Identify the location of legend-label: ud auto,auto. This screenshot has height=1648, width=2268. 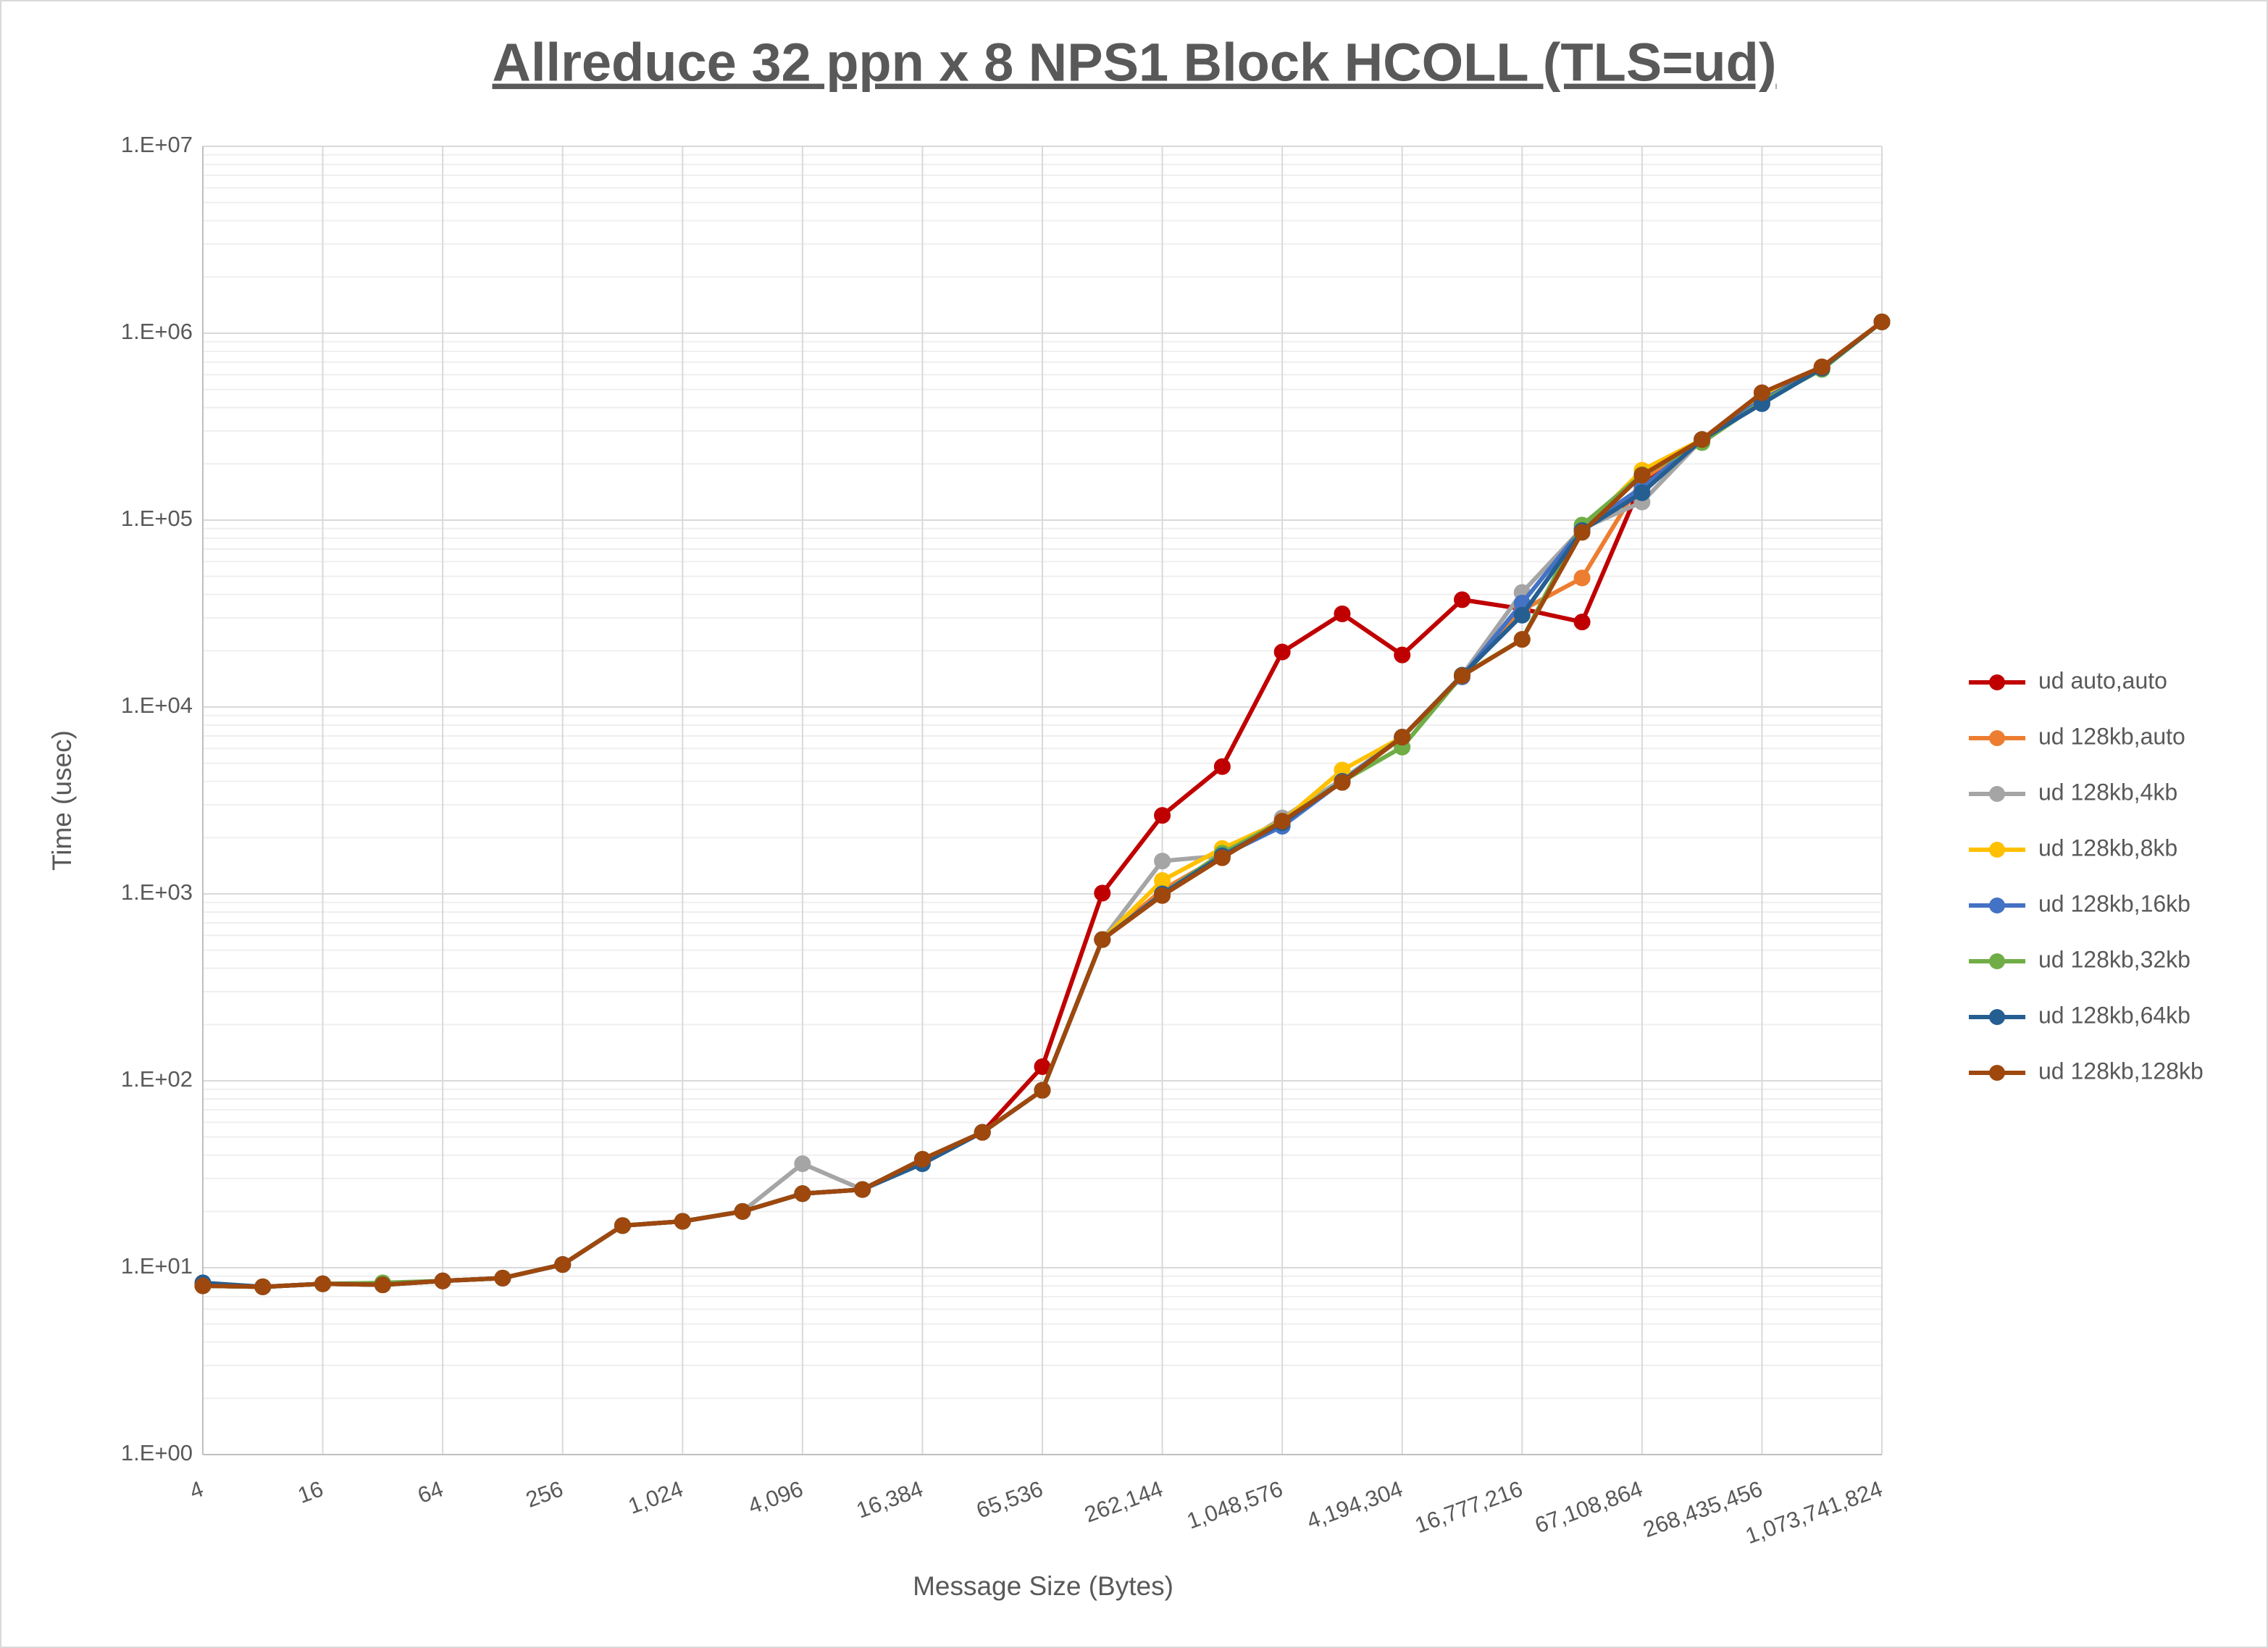
(2103, 680).